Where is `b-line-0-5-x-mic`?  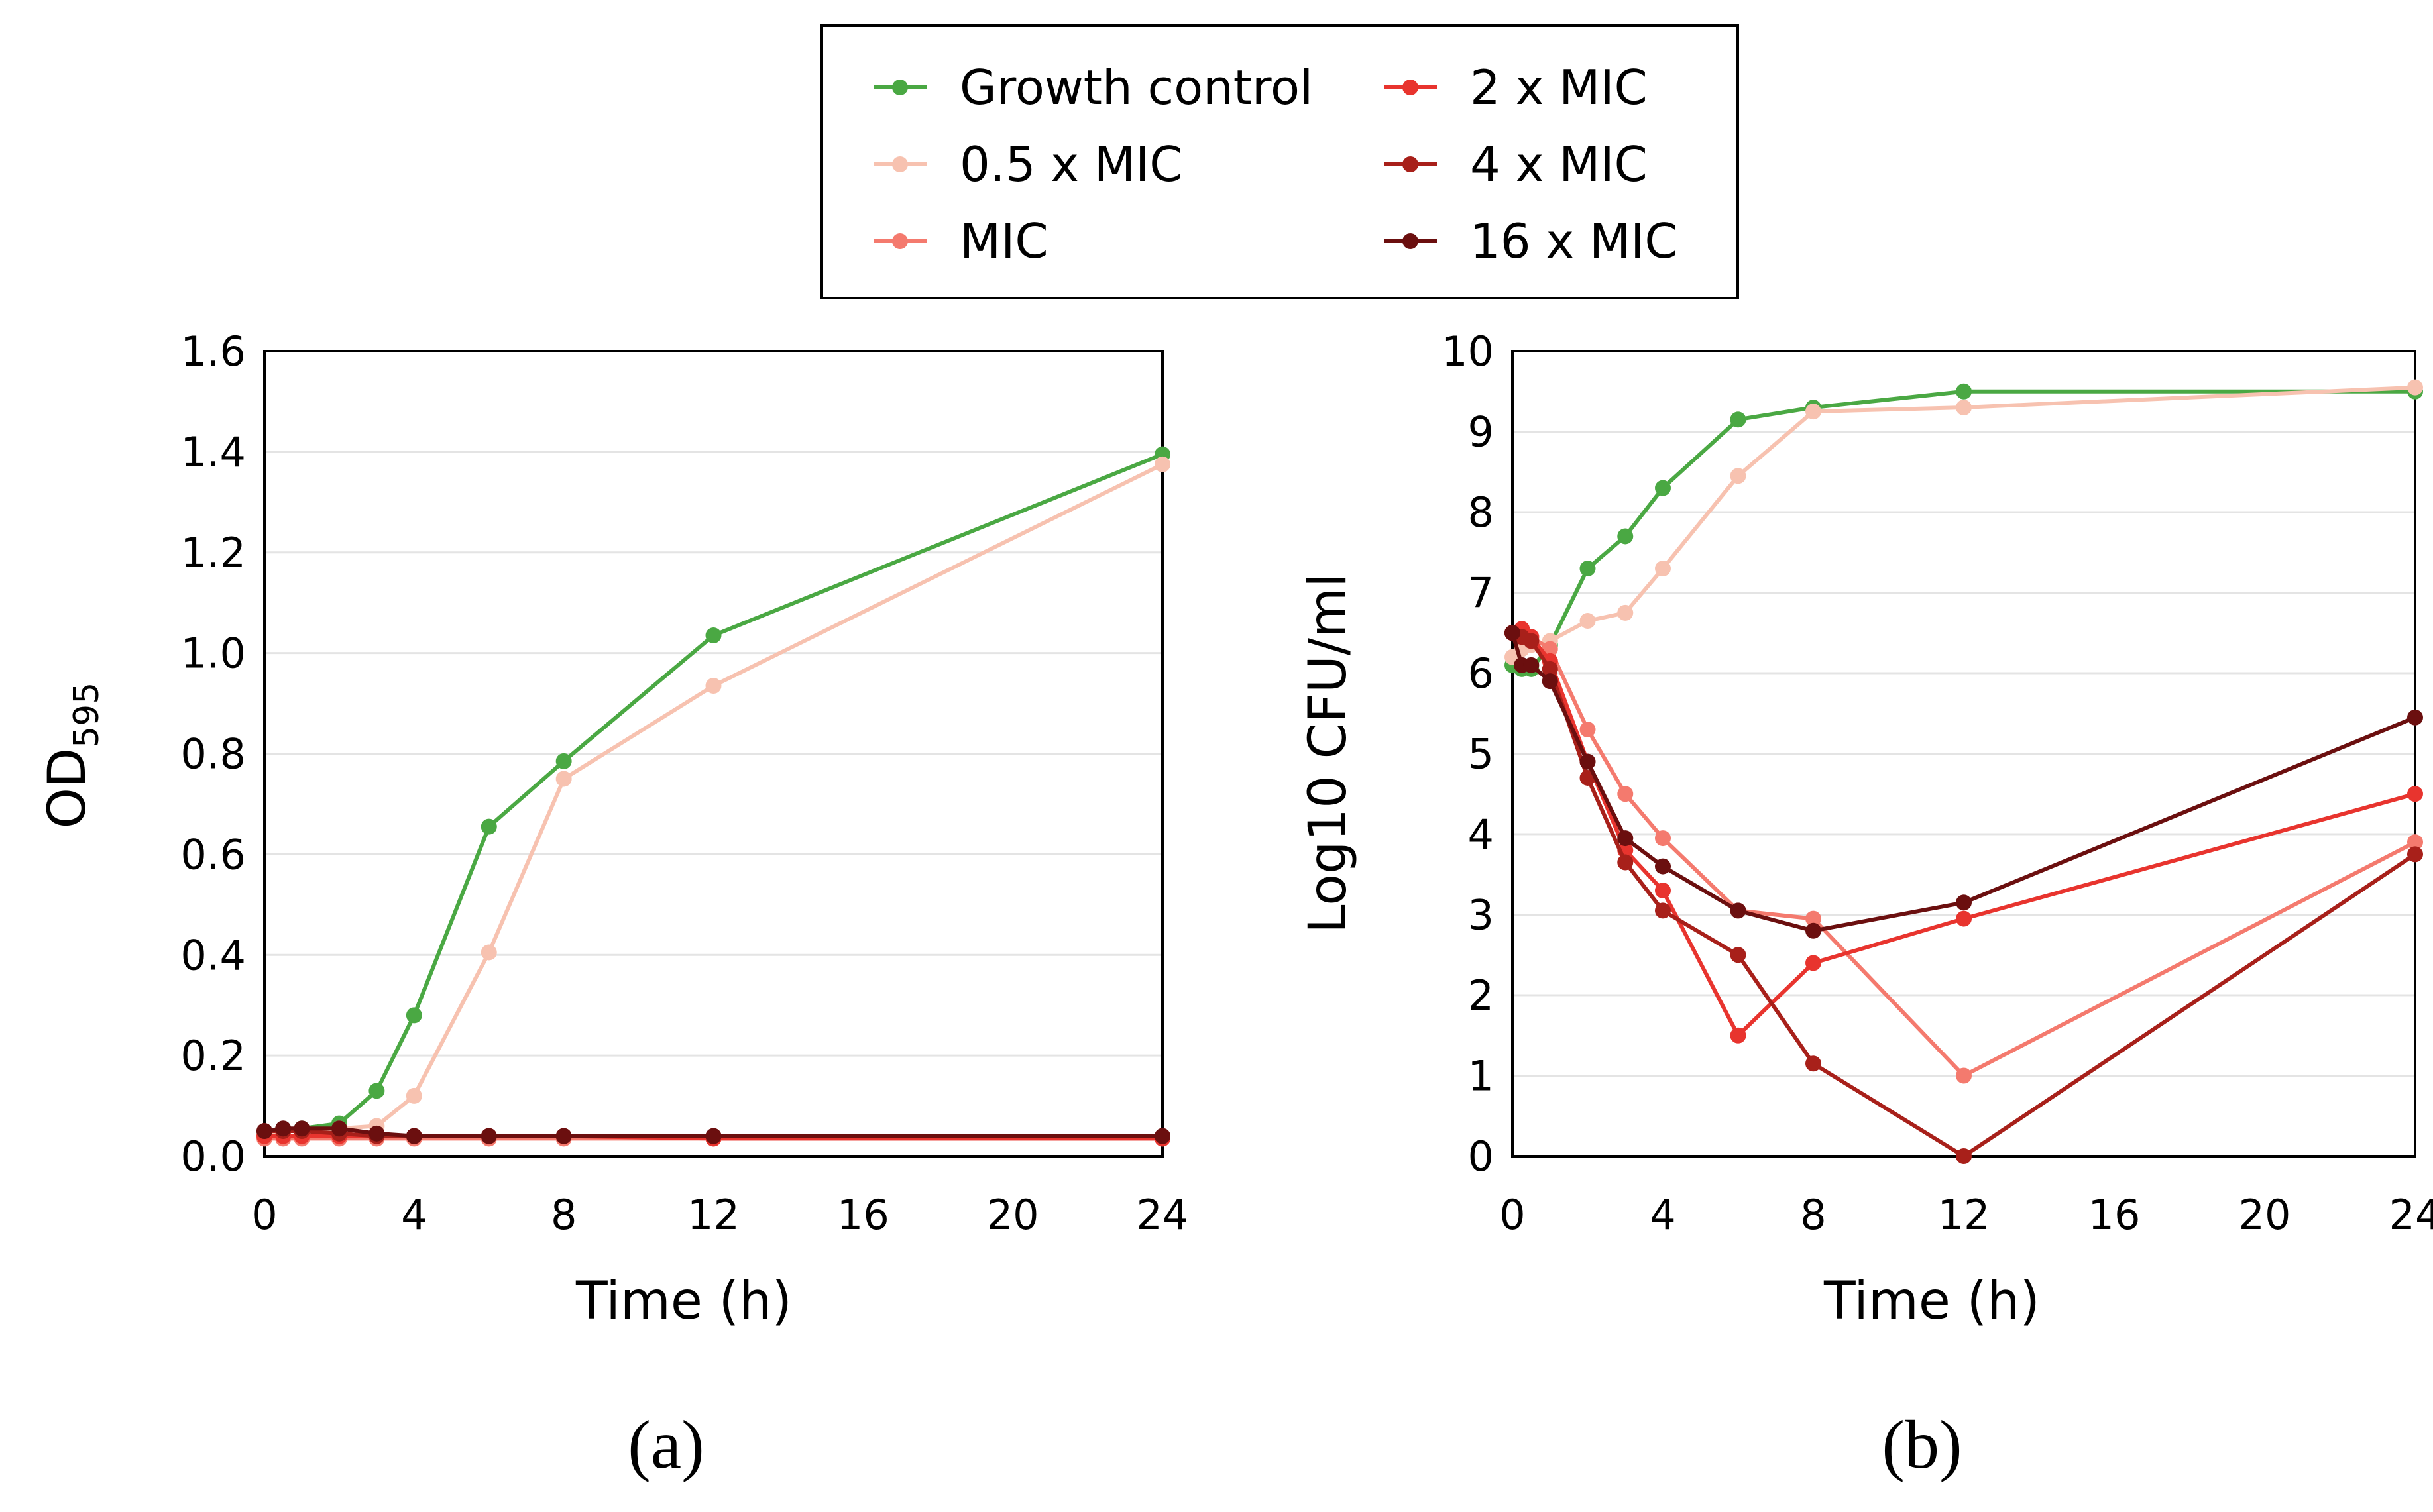 b-line-0-5-x-mic is located at coordinates (1963, 522).